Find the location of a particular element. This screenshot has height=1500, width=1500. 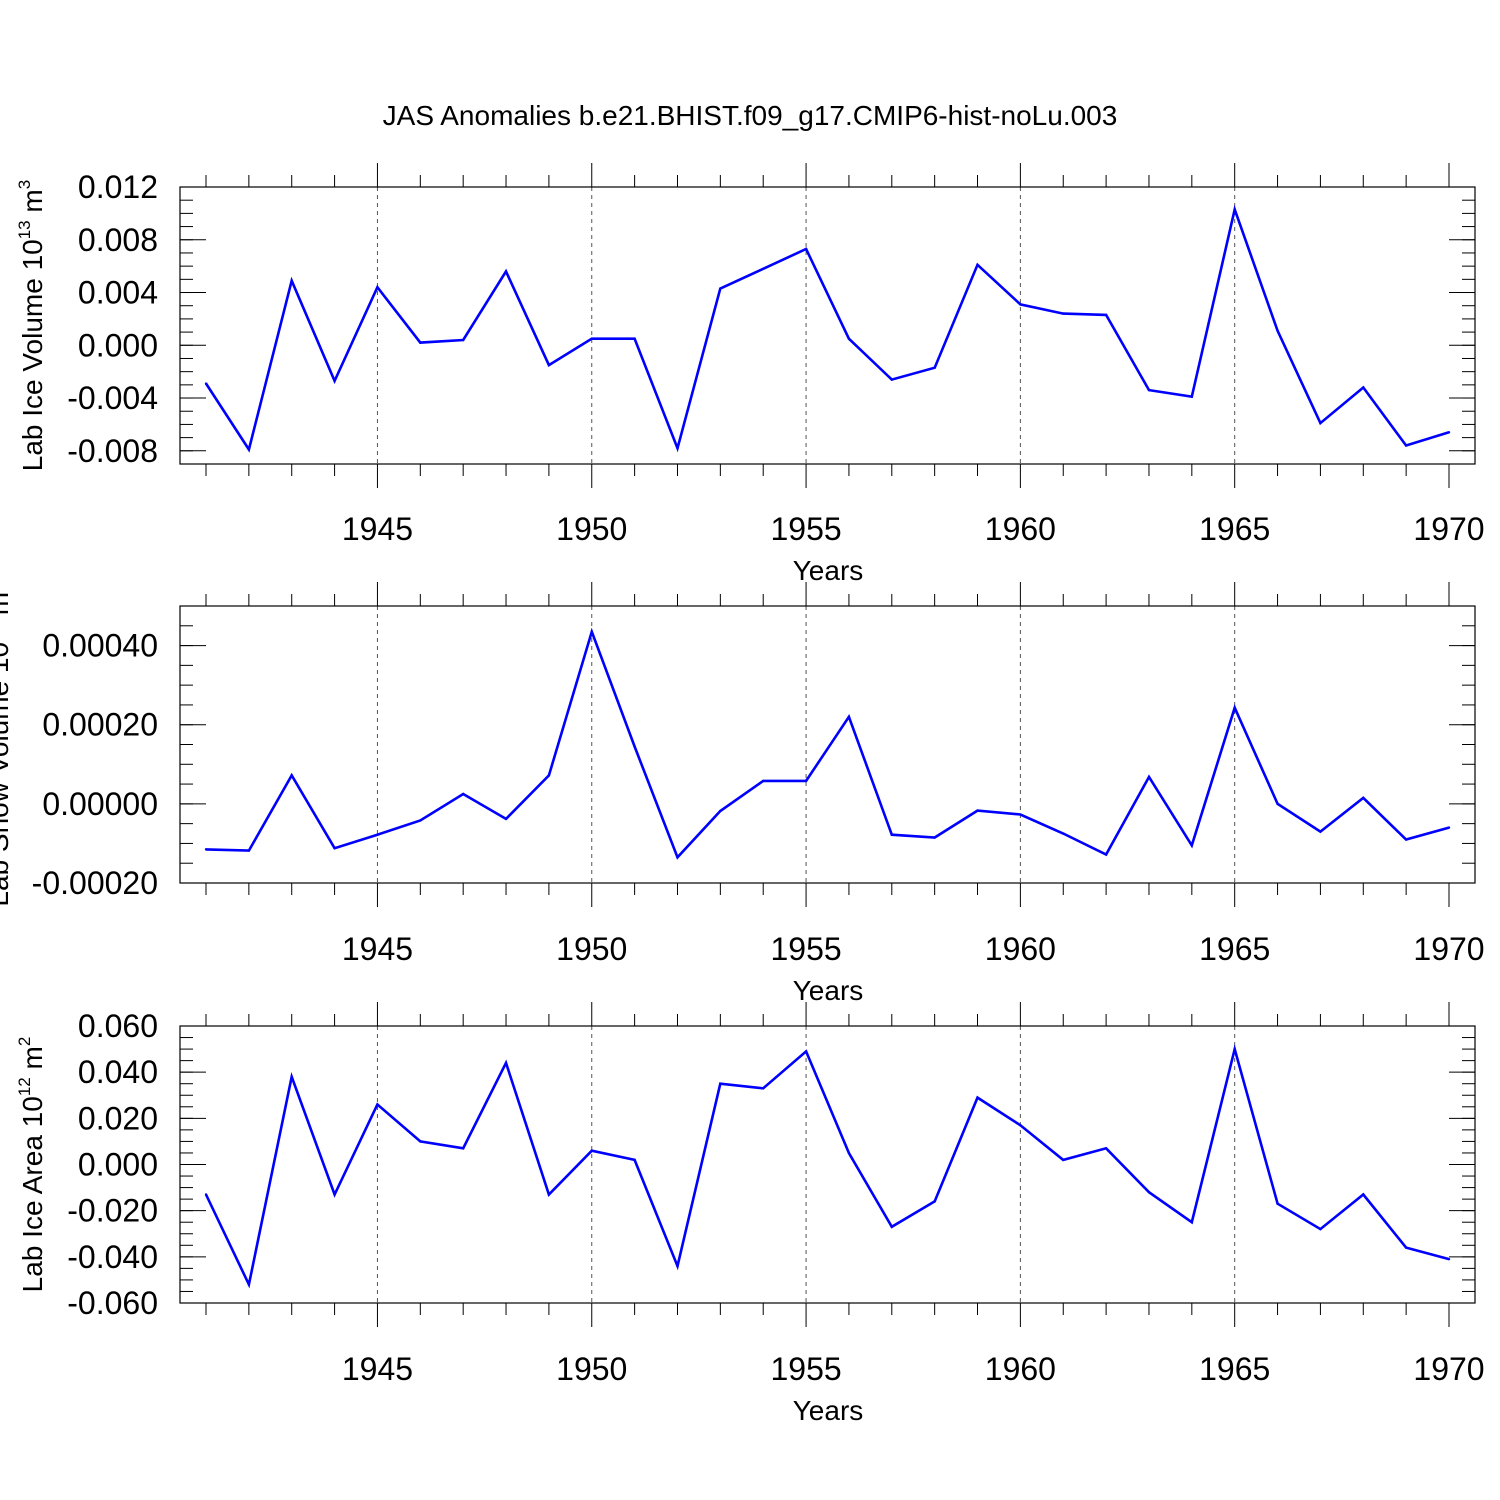

y-axis-label: Lab Snow Volume 1012 m3 is located at coordinates (7, 744).